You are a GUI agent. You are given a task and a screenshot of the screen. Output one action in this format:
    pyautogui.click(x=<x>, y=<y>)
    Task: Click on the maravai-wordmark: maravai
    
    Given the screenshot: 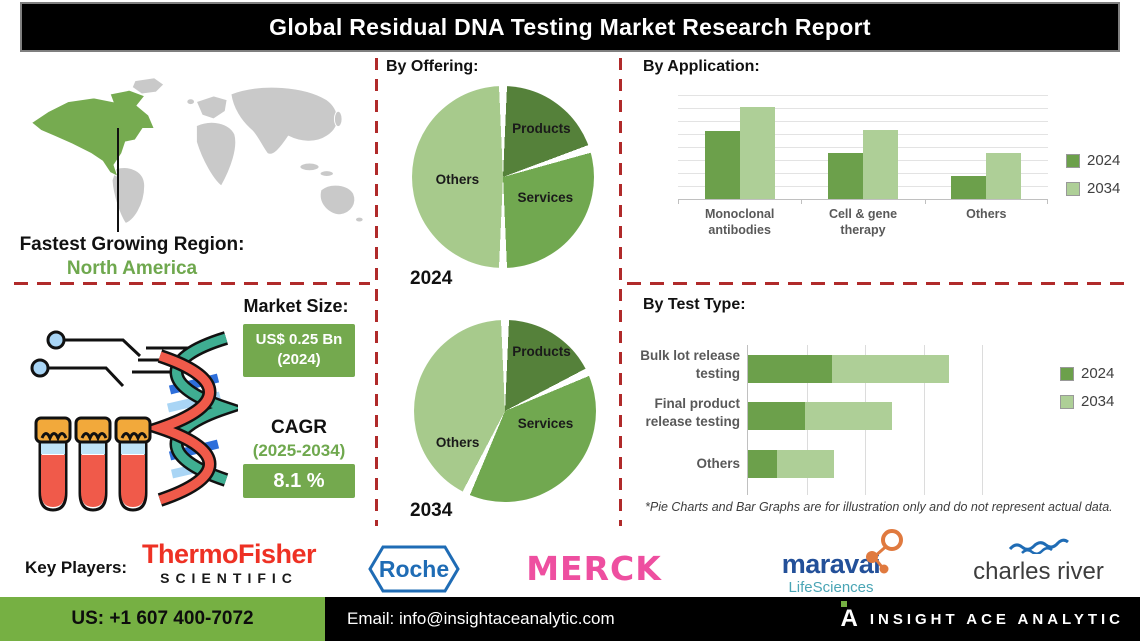 What is the action you would take?
    pyautogui.click(x=831, y=564)
    